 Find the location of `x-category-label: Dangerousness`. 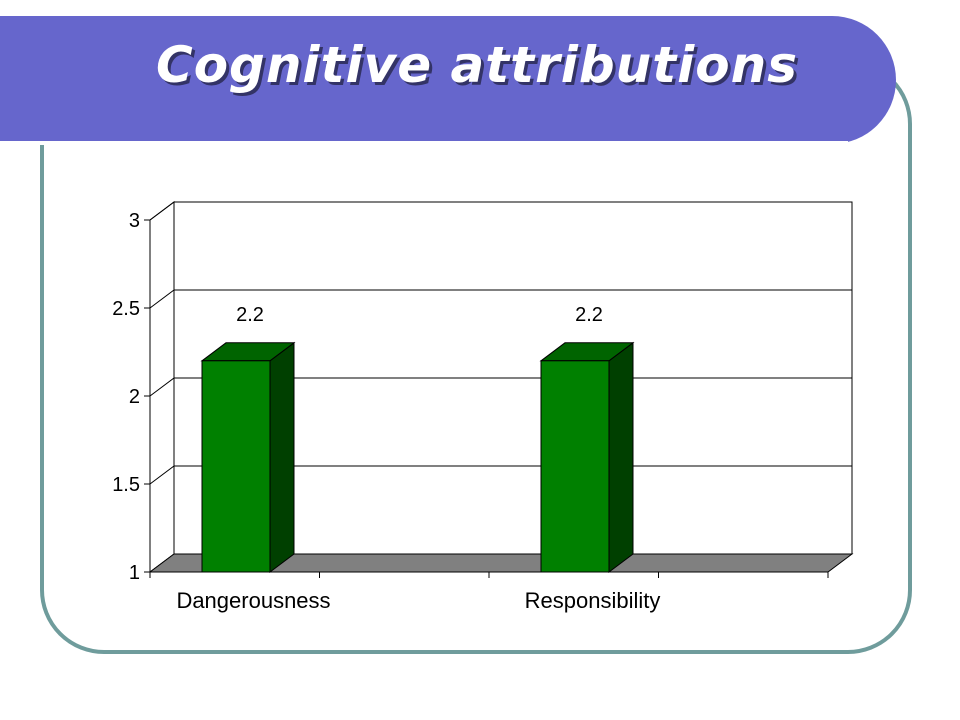

x-category-label: Dangerousness is located at coordinates (253, 600).